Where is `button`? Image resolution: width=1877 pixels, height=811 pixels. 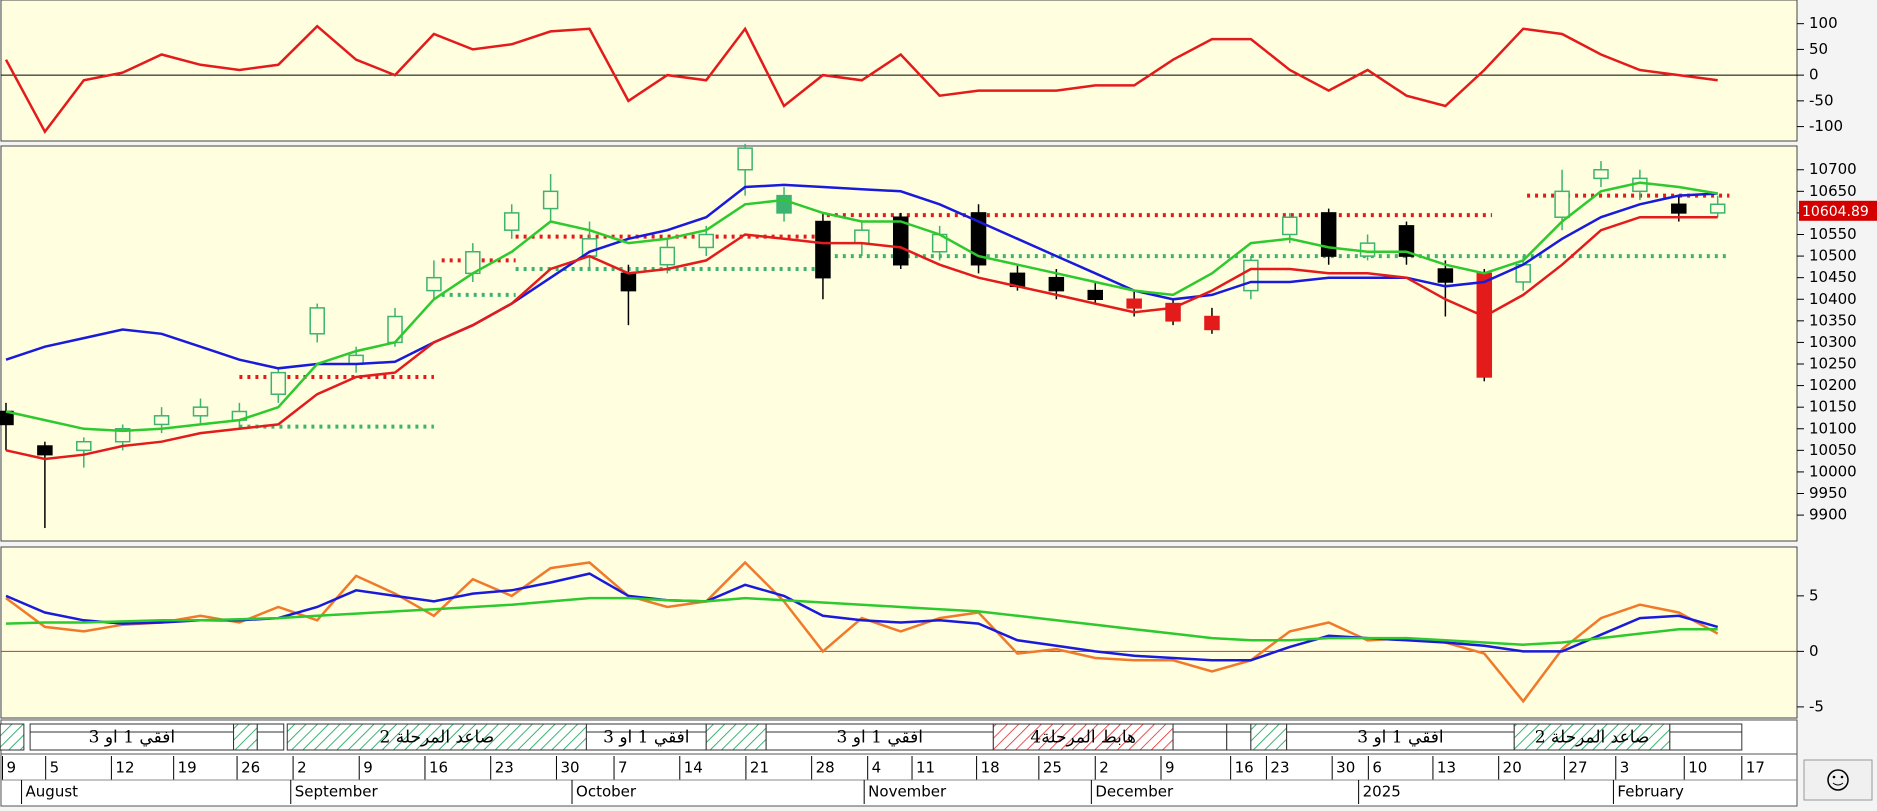 button is located at coordinates (1838, 780).